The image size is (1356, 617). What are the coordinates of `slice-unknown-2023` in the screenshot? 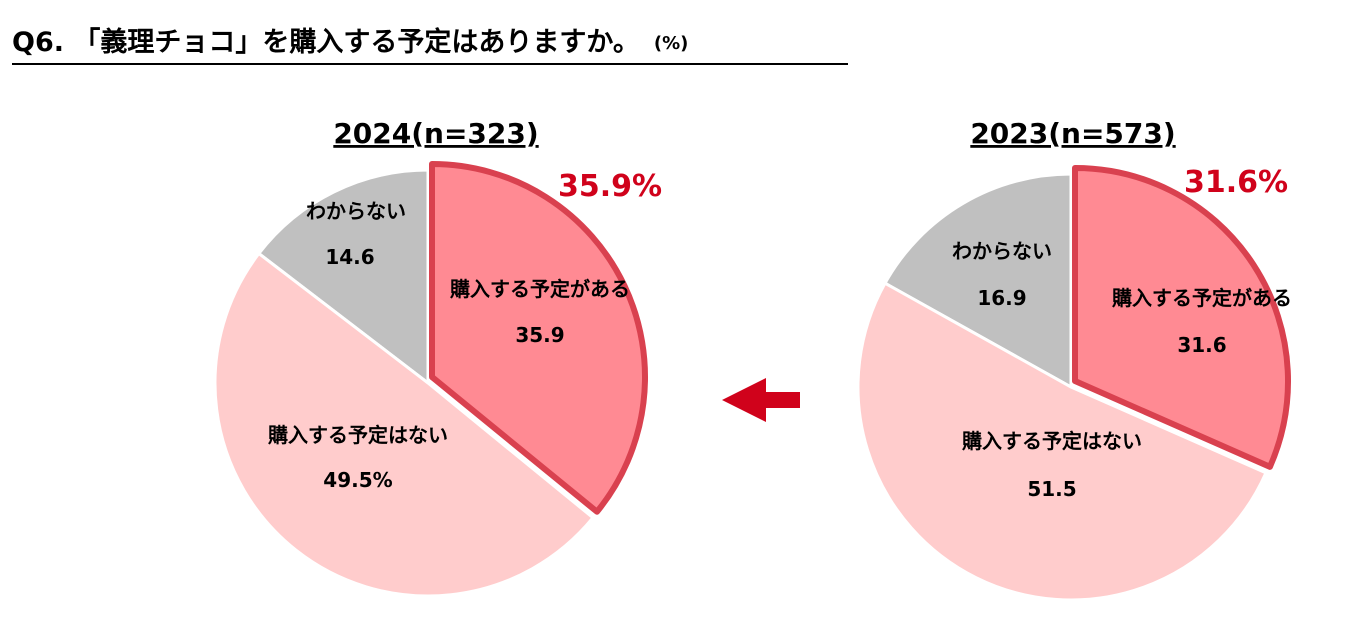 It's located at (977, 281).